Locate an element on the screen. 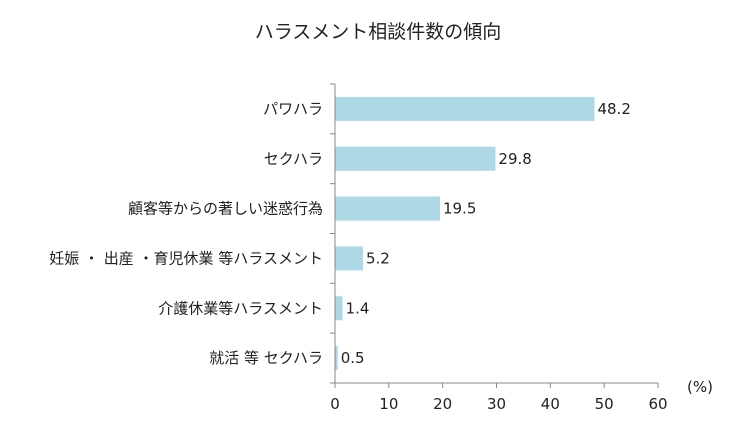 This screenshot has width=756, height=426. category-label-5: 就活 等 セクハラ is located at coordinates (266, 358).